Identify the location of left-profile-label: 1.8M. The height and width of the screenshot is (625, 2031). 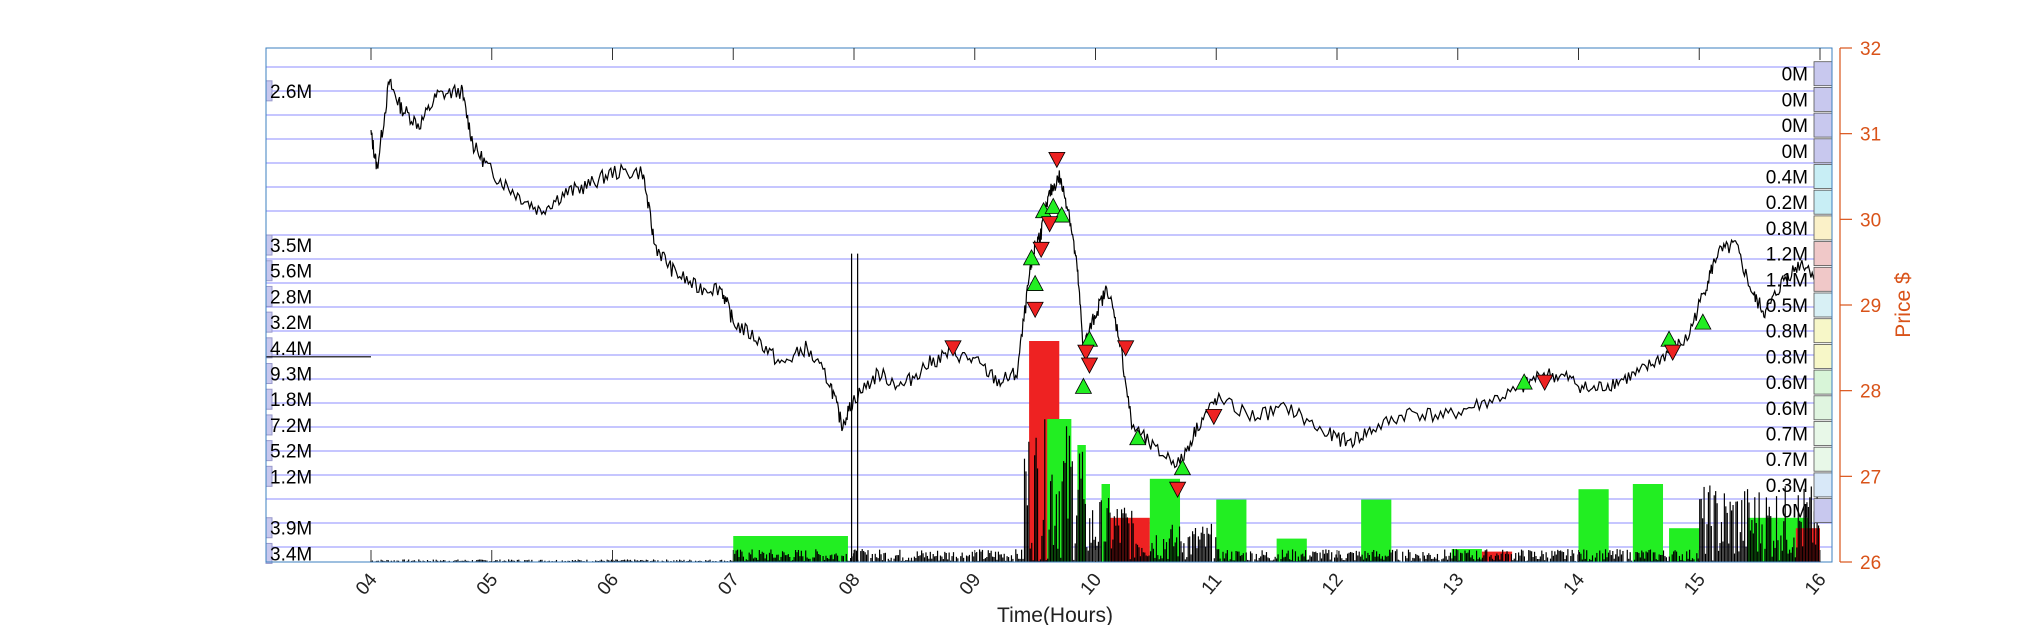
(291, 400).